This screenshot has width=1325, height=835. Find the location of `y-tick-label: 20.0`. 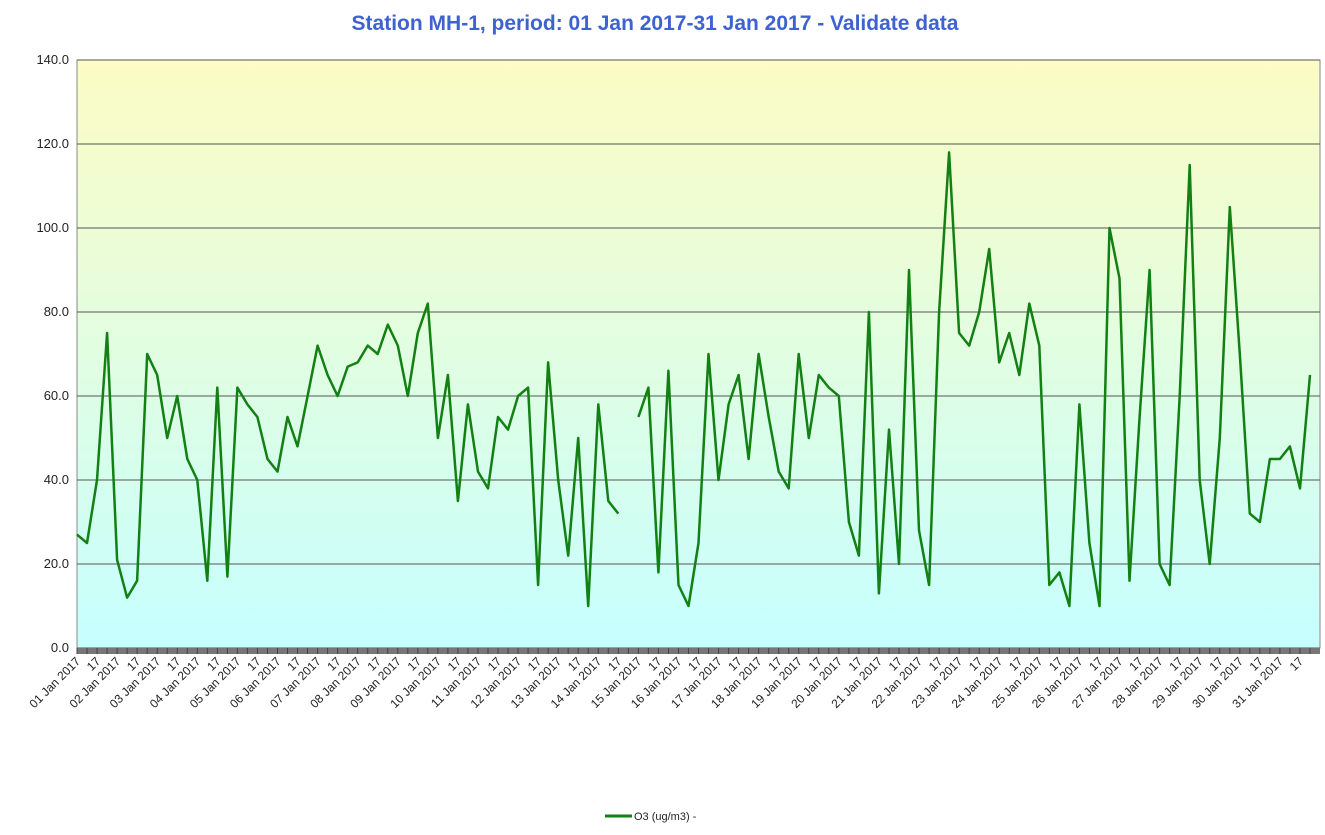

y-tick-label: 20.0 is located at coordinates (56, 563).